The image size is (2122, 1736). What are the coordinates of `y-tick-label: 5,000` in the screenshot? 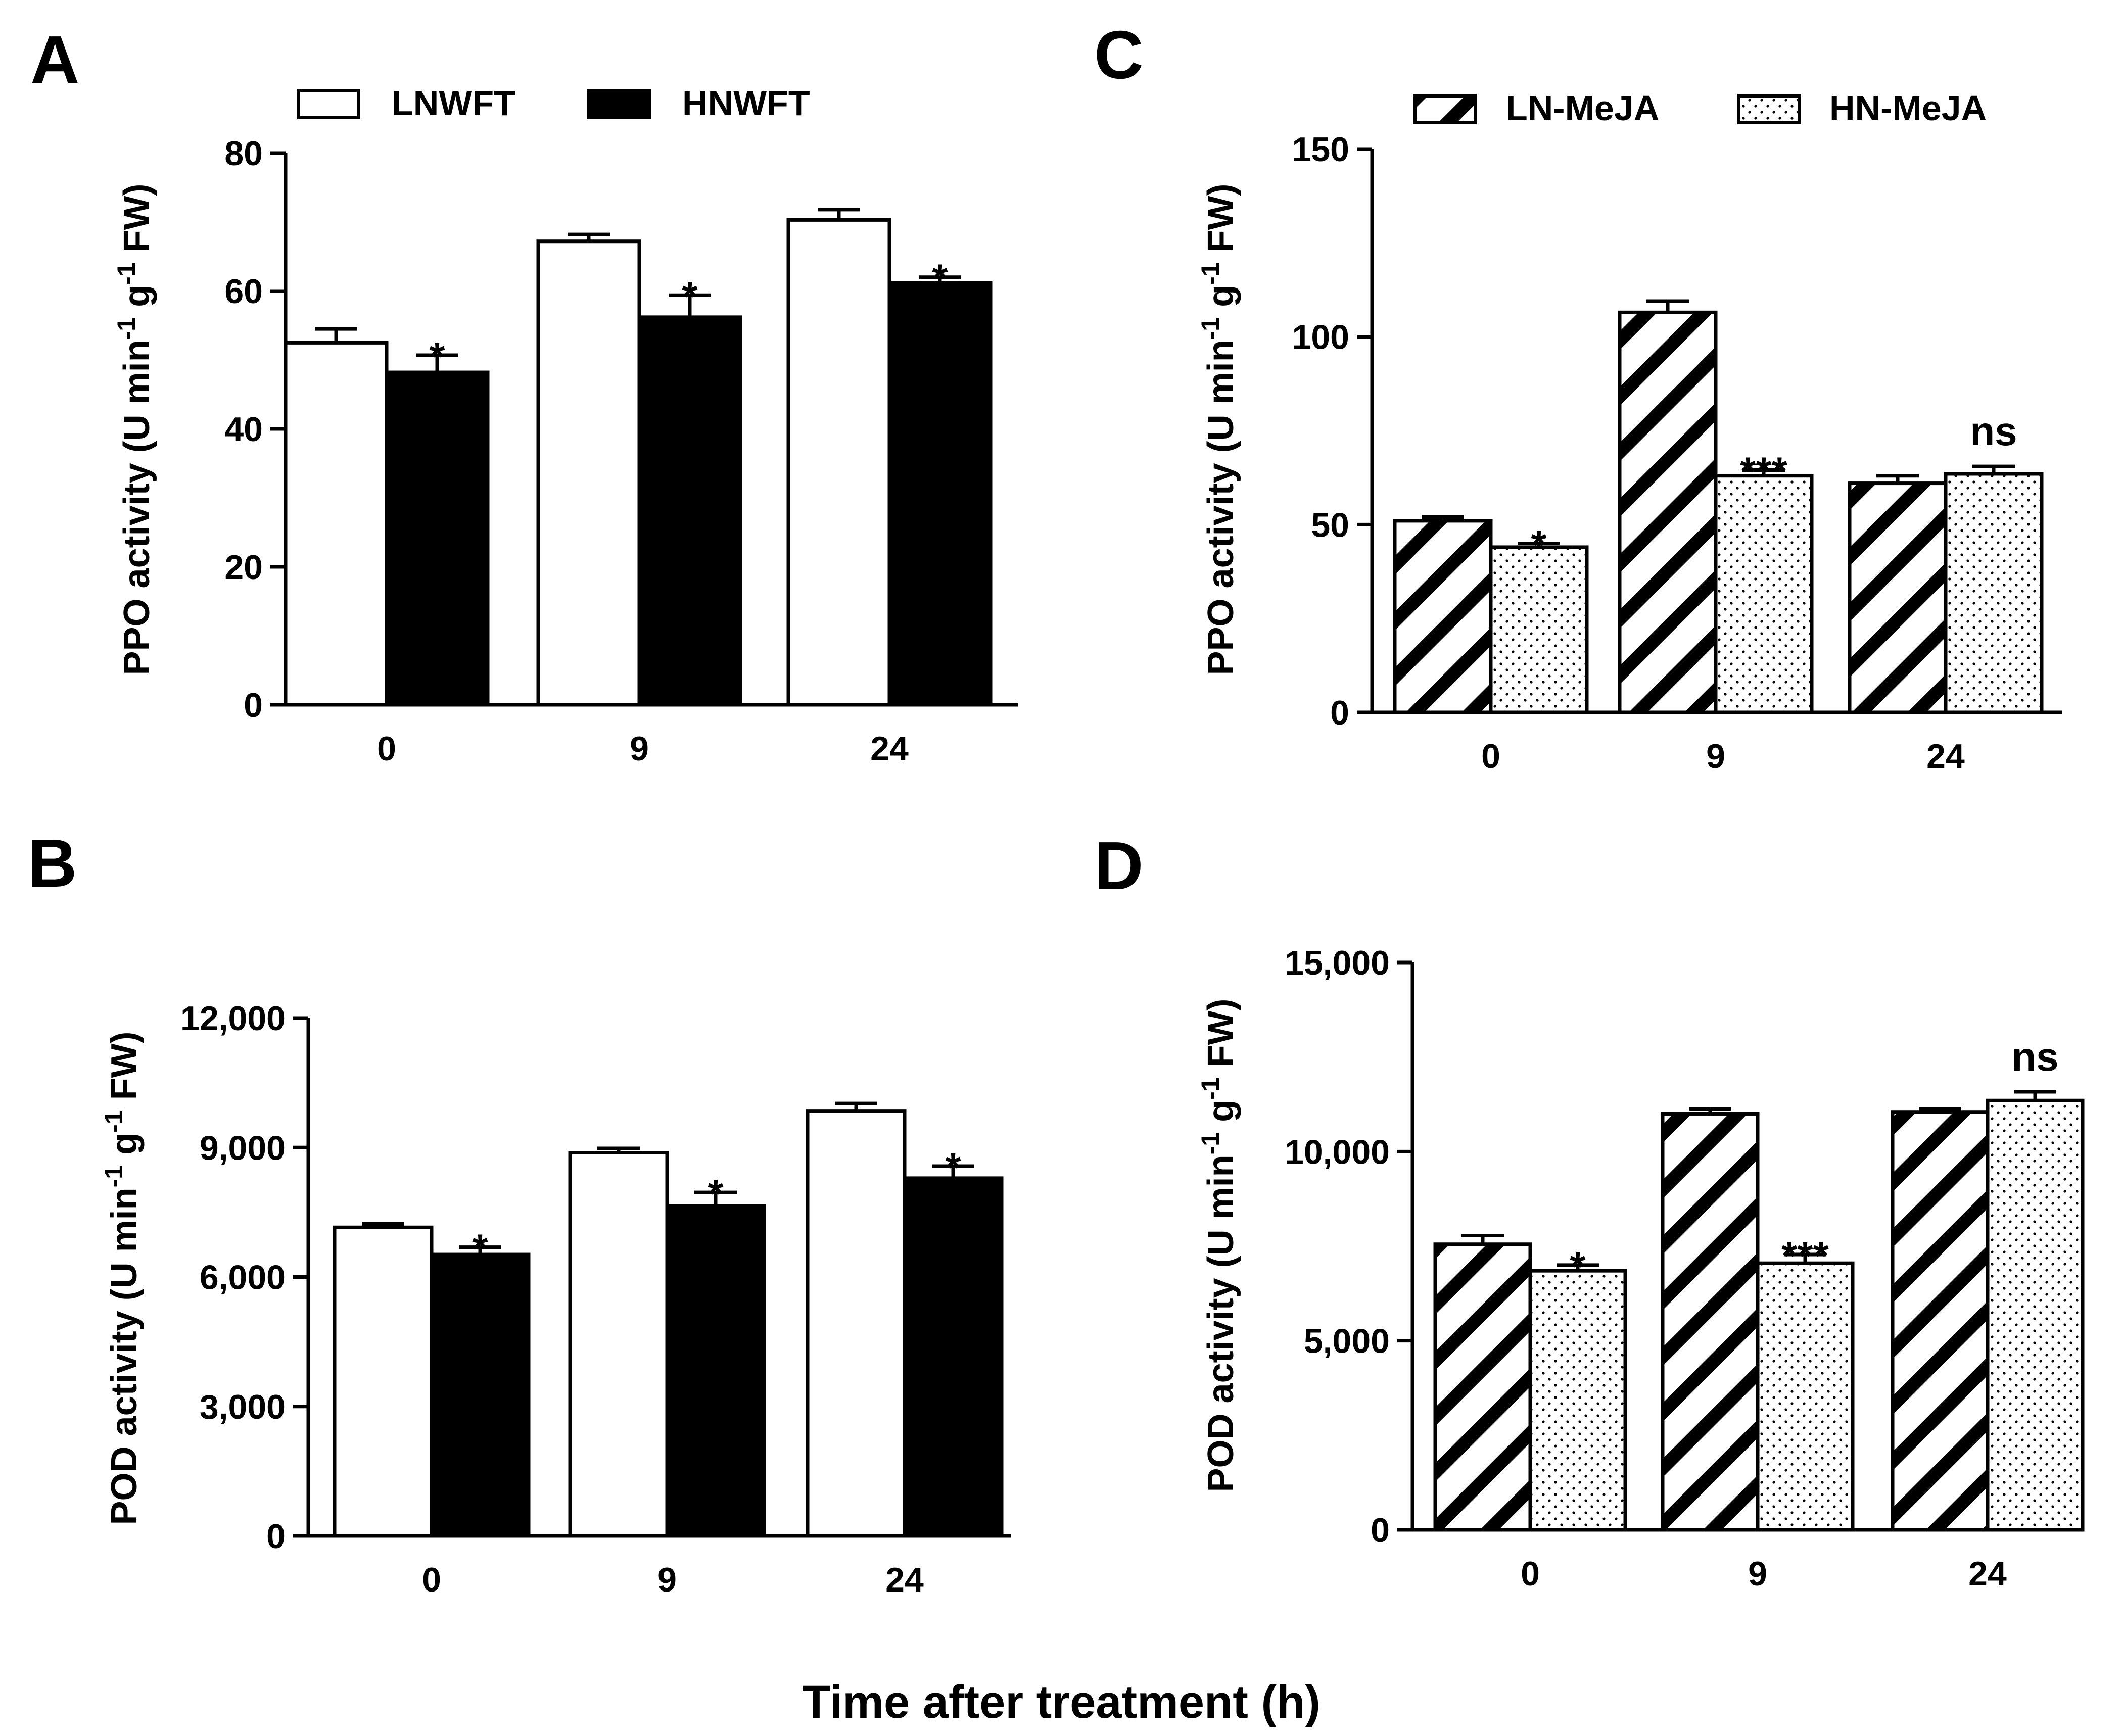 It's located at (1347, 1341).